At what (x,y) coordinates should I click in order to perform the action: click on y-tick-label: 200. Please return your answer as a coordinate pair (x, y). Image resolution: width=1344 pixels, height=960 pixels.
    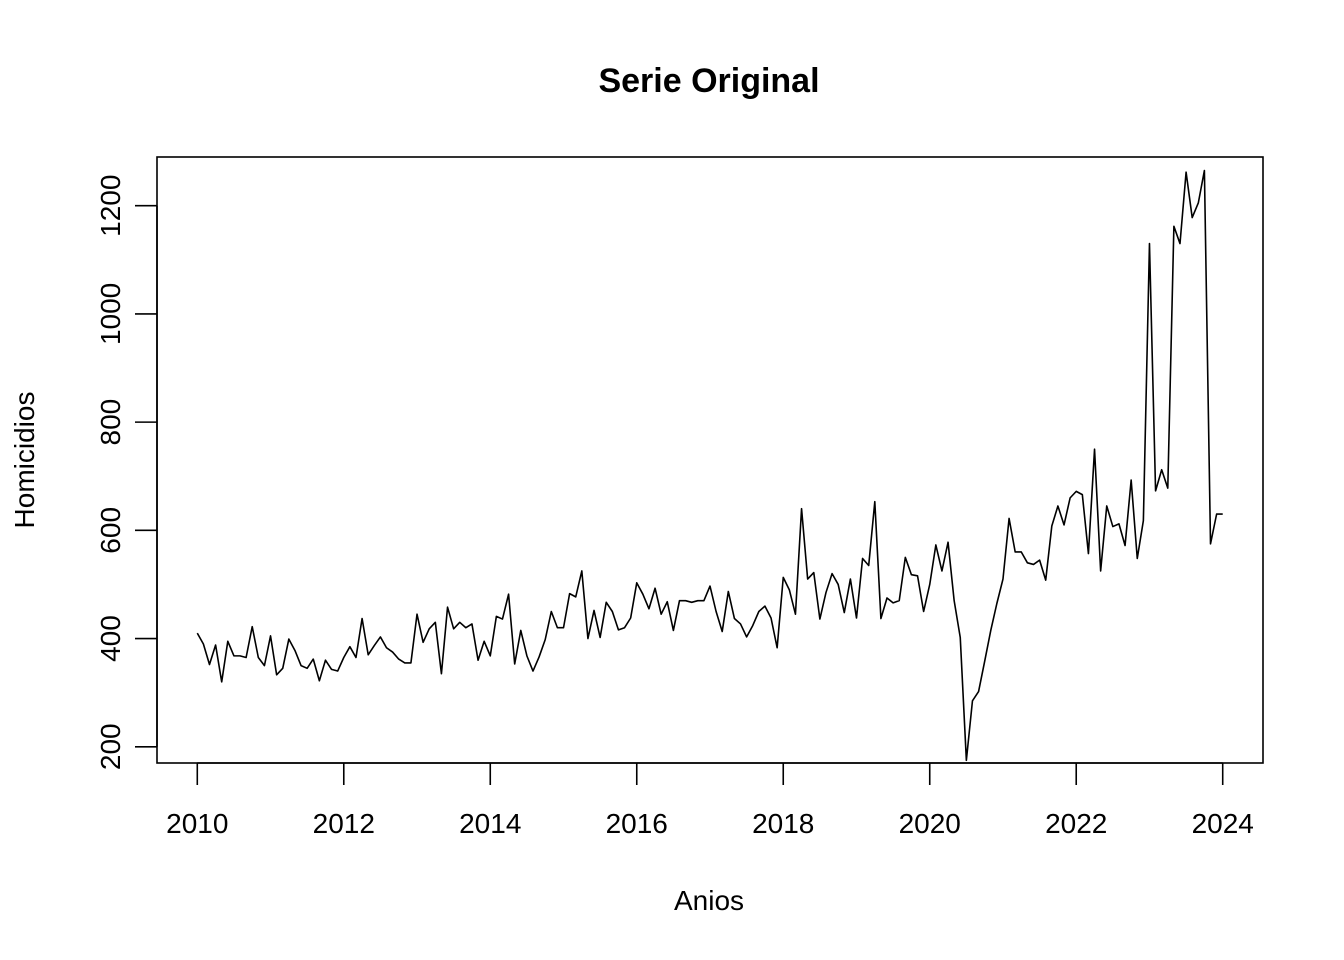
    Looking at the image, I should click on (110, 746).